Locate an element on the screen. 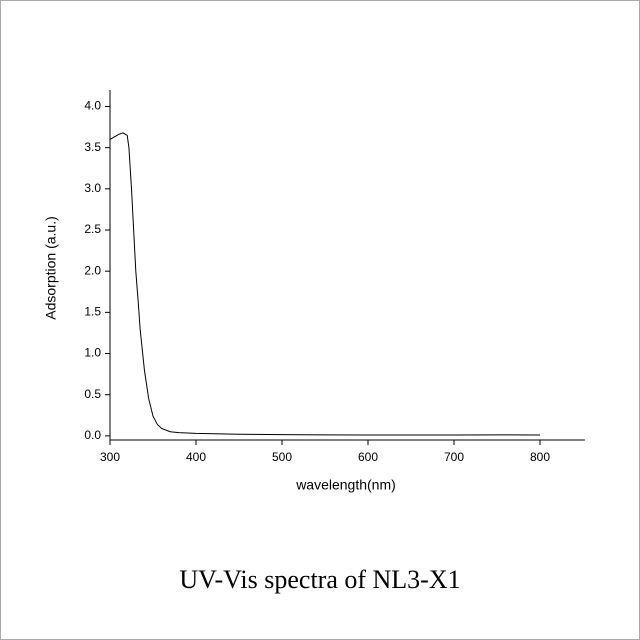  y-tick-label: 2.0 is located at coordinates (92, 270).